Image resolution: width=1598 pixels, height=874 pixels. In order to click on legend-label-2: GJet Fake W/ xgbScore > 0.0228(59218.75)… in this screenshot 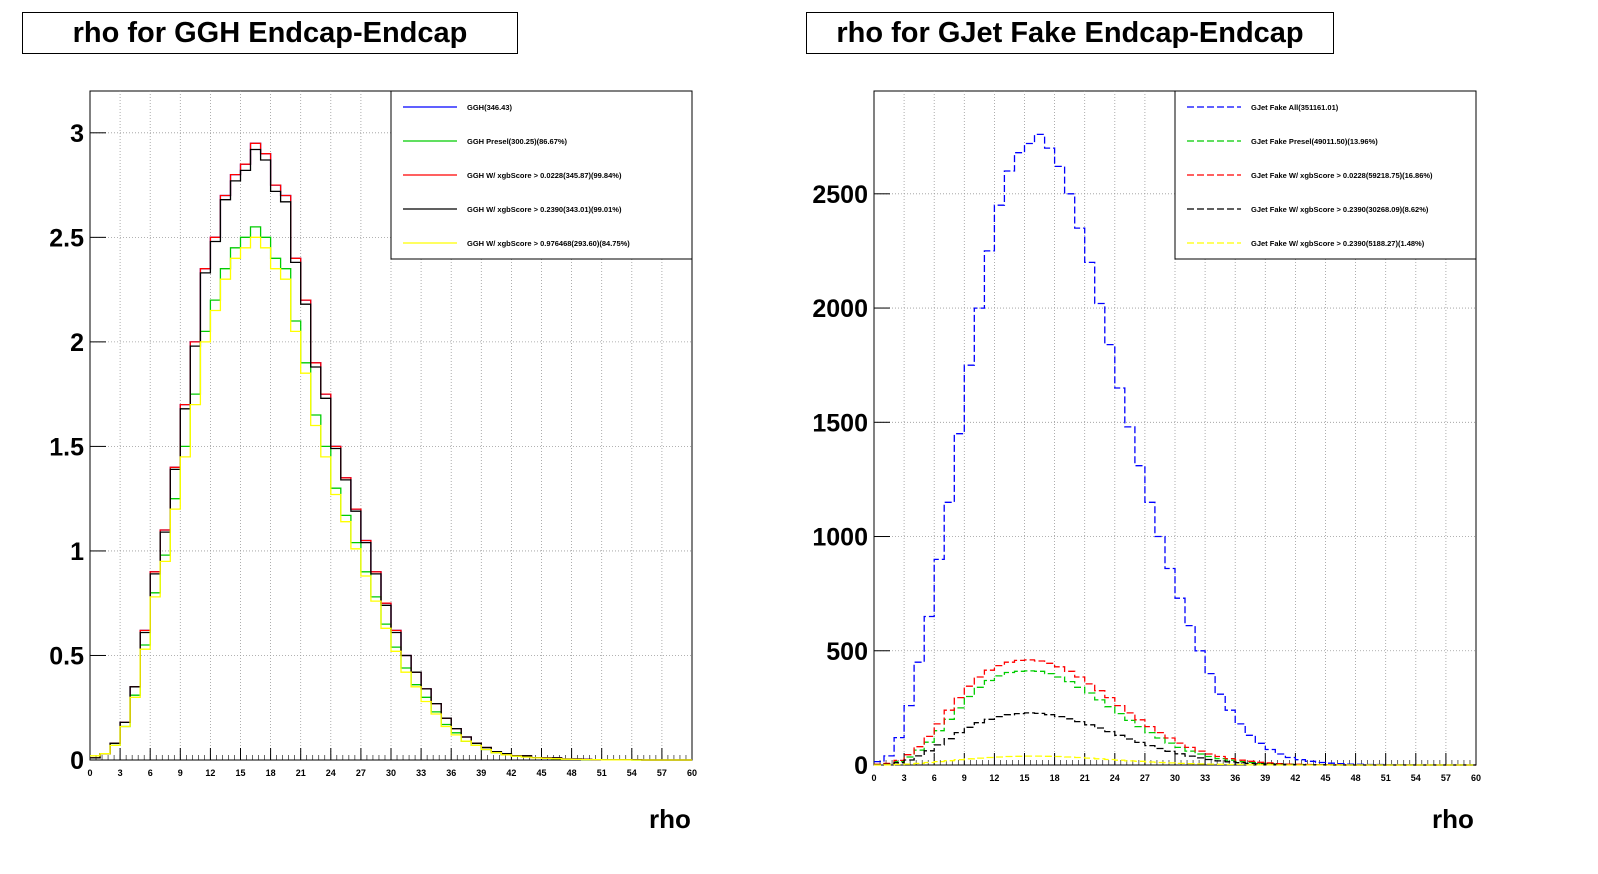, I will do `click(1342, 175)`.